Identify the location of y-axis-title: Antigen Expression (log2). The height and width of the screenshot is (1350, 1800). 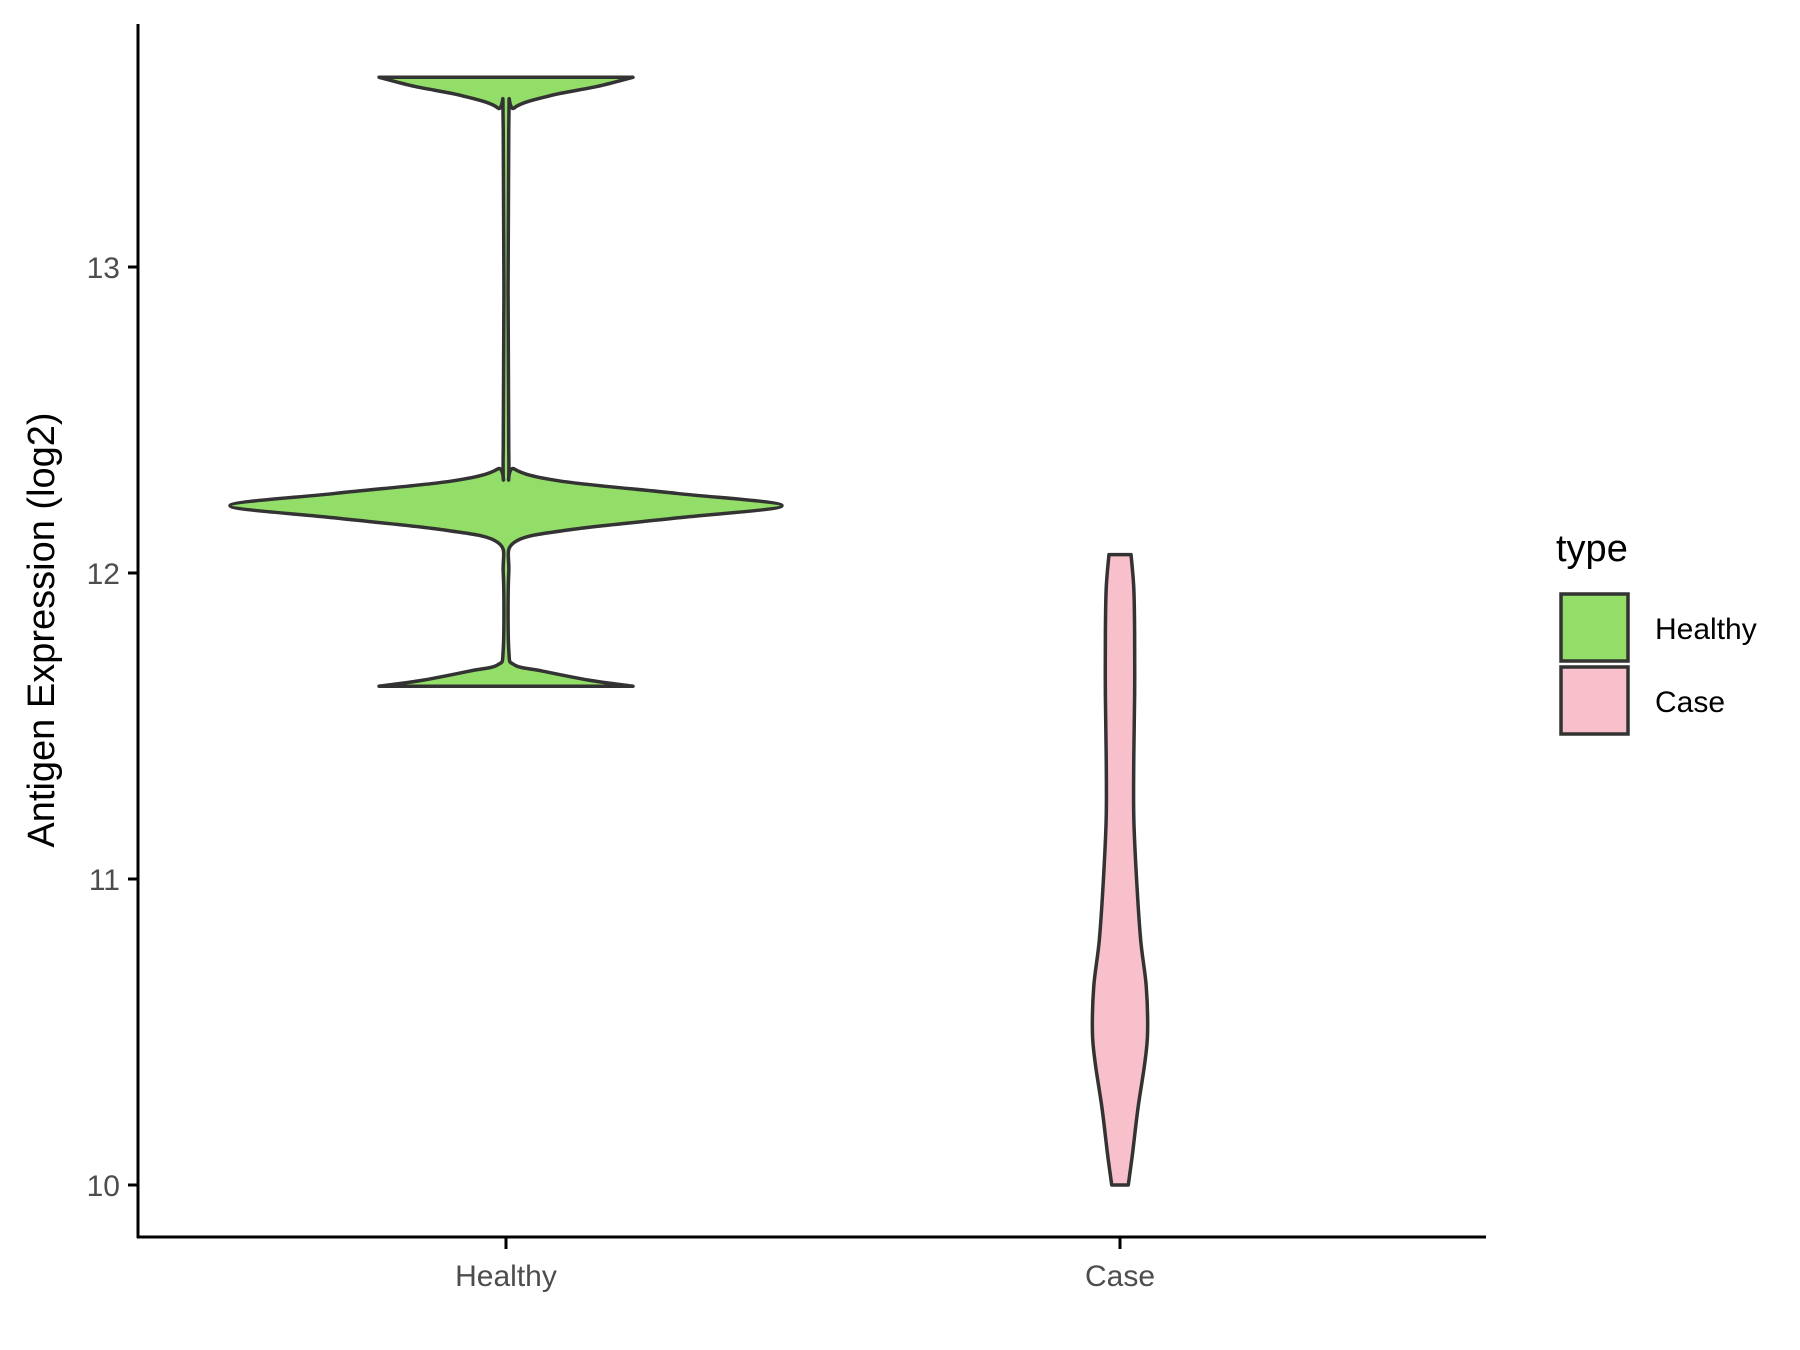
(42, 629).